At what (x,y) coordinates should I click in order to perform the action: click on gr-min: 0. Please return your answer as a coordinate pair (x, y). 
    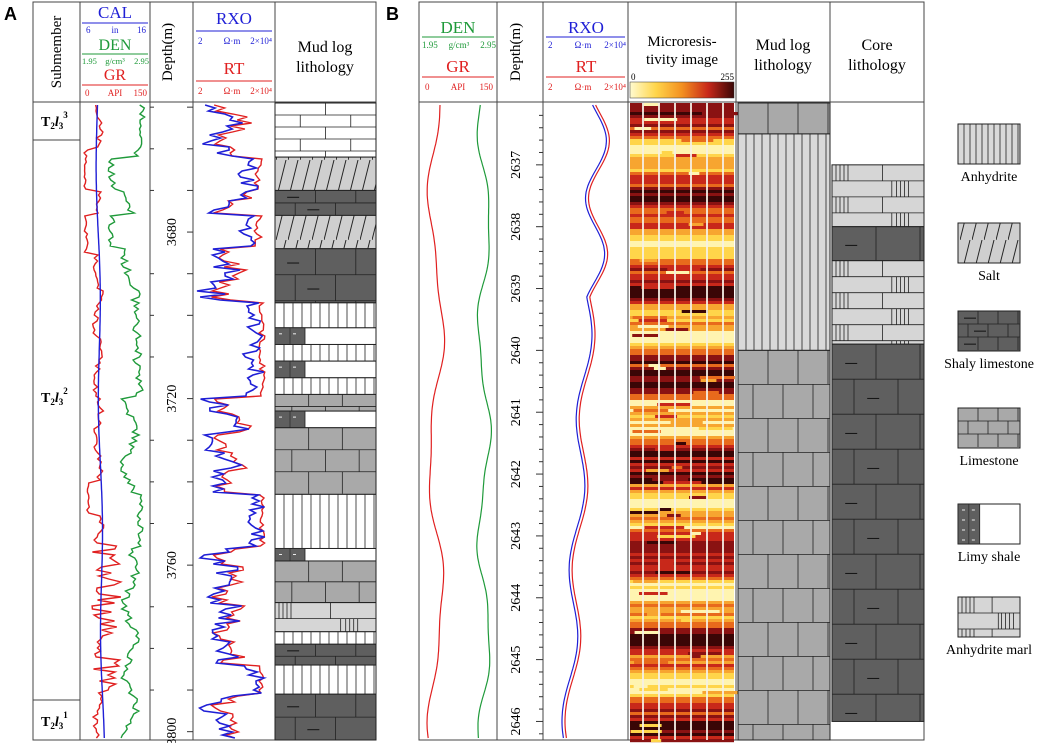
    Looking at the image, I should click on (87, 93).